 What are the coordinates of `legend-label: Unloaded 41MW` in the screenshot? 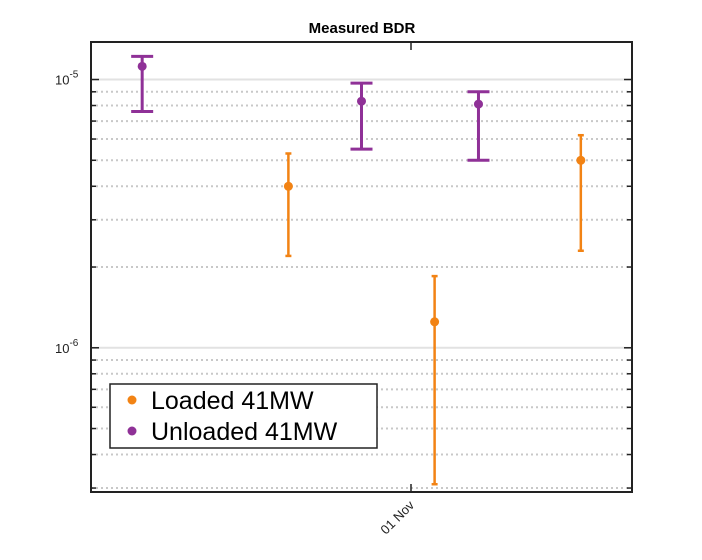 It's located at (244, 432).